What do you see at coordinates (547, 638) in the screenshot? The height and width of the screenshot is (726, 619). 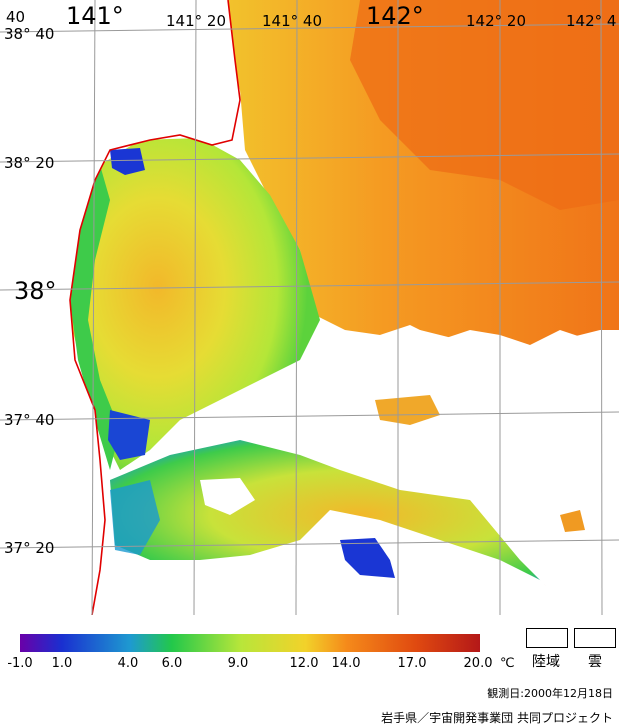 I see `land-legend-swatch` at bounding box center [547, 638].